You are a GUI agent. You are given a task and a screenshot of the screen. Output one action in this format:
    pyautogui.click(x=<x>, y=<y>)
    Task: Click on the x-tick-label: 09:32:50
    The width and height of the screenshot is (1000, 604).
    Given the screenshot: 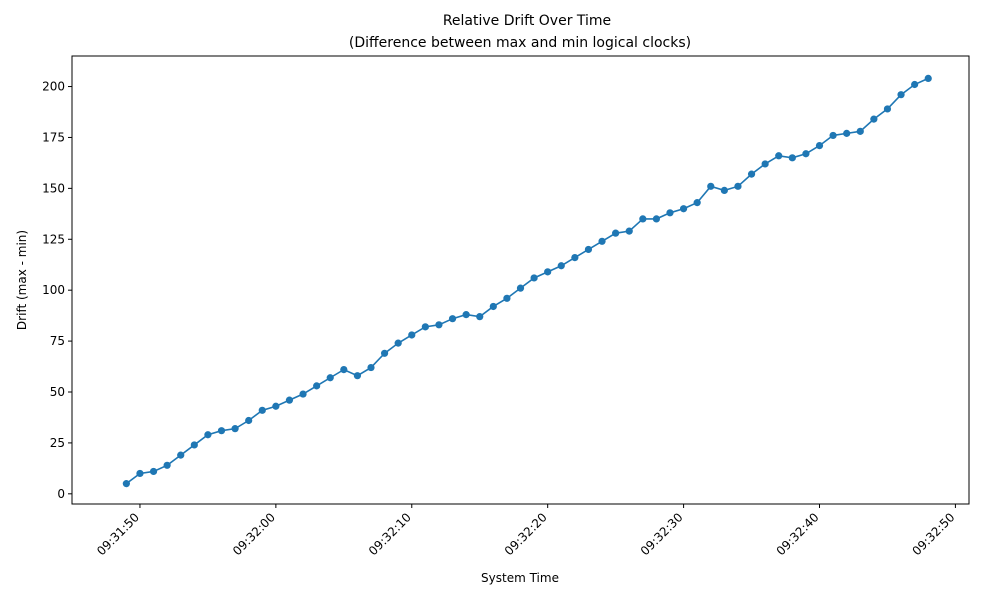 What is the action you would take?
    pyautogui.click(x=934, y=534)
    